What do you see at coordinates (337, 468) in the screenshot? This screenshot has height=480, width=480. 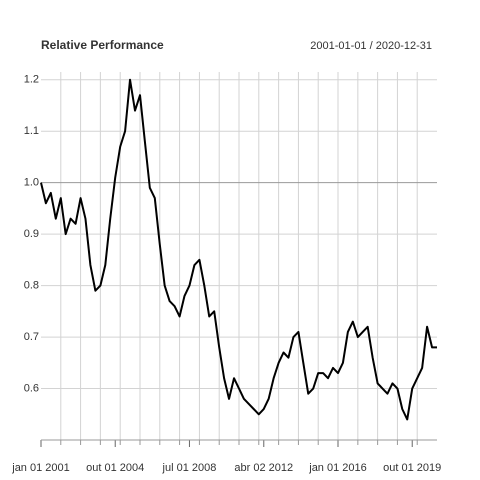 I see `x-tick-label: jan 01 2016` at bounding box center [337, 468].